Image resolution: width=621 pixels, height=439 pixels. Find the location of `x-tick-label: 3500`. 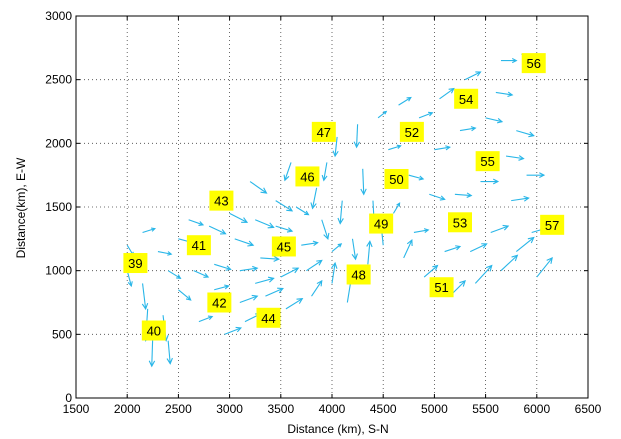

x-tick-label: 3500 is located at coordinates (280, 409).